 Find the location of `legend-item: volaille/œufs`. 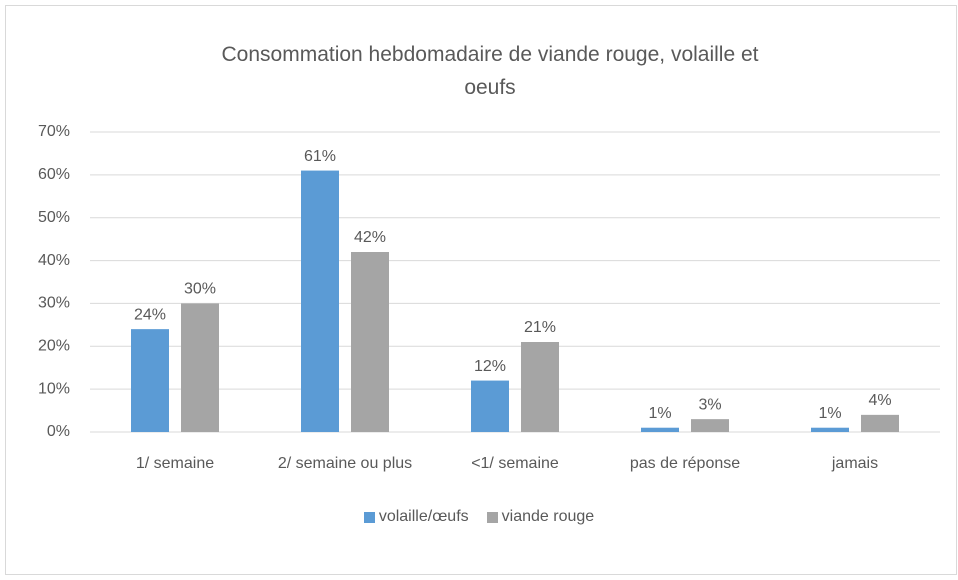

legend-item: volaille/œufs is located at coordinates (416, 517).